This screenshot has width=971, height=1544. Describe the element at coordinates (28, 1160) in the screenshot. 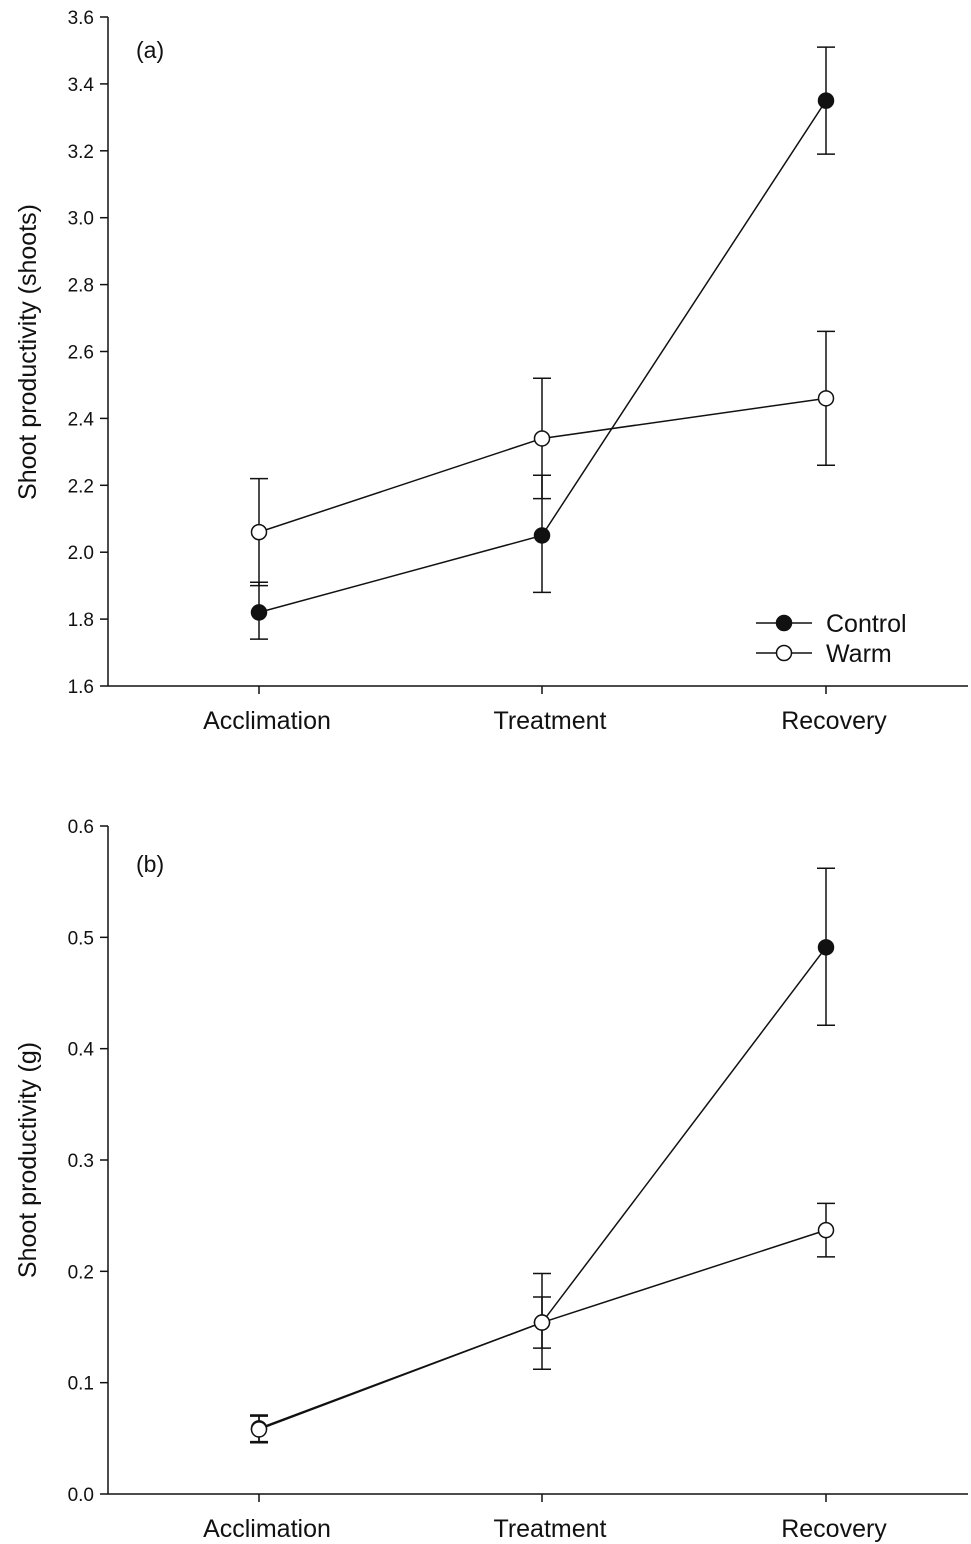

I see `panel-b-y-axis-title: Shoot productivity (g)` at that location.